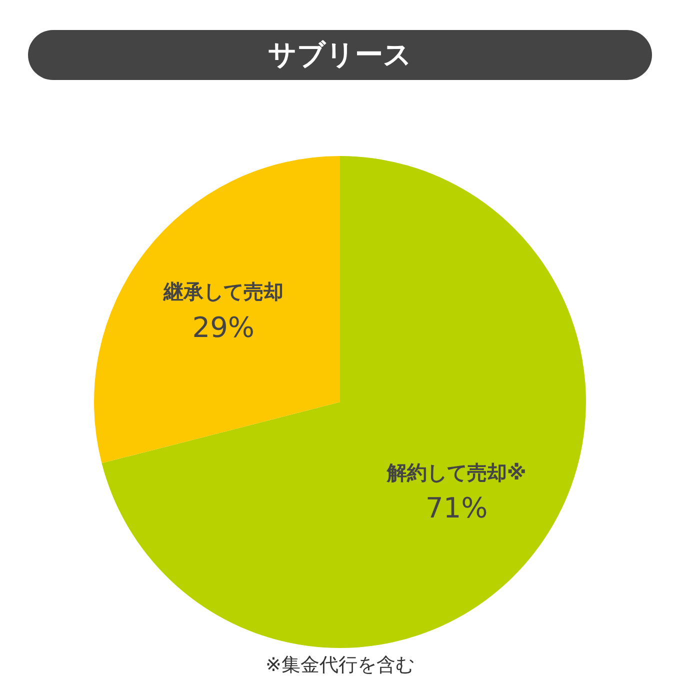 The height and width of the screenshot is (680, 680). Describe the element at coordinates (456, 472) in the screenshot. I see `slice-label: 解約して売却※` at that location.